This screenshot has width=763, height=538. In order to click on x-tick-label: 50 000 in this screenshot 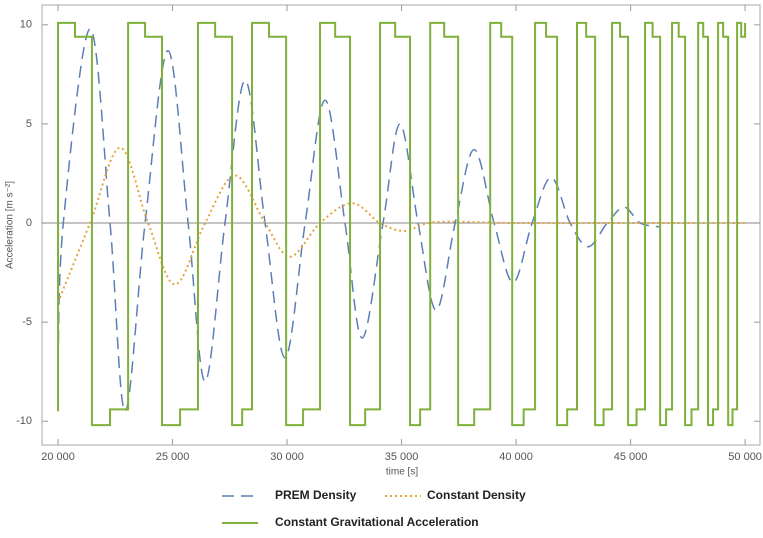, I will do `click(745, 457)`.